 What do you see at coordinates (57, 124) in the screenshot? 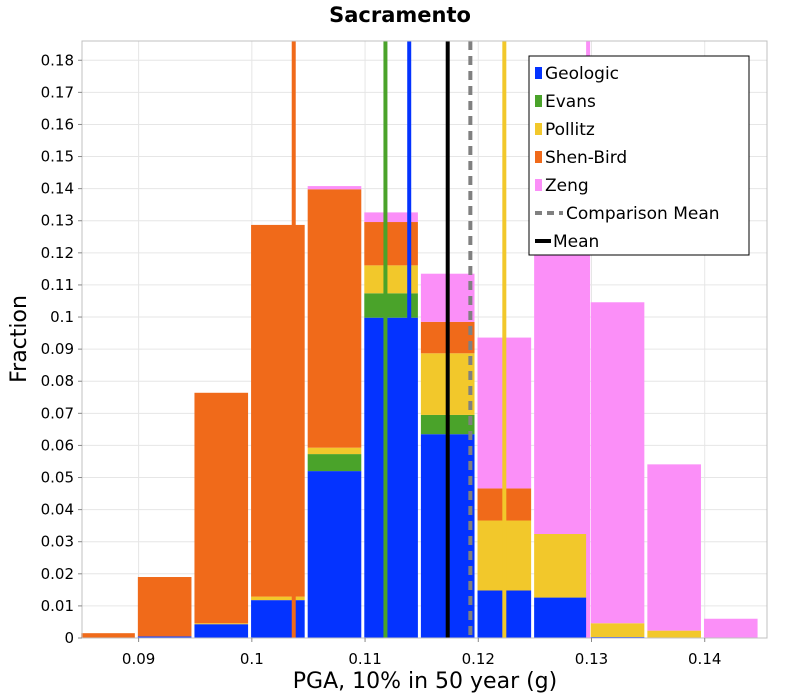
I see `y-tick-label: 0.16` at bounding box center [57, 124].